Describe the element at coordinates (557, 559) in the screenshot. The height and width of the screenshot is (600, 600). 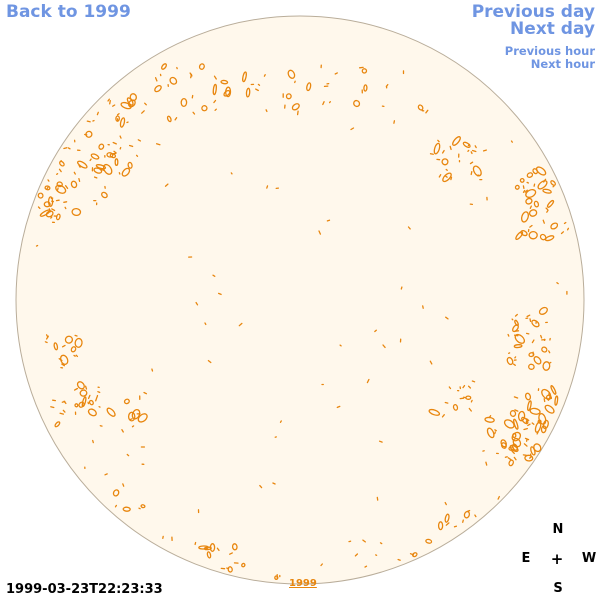
I see `compass-center-mark: +` at that location.